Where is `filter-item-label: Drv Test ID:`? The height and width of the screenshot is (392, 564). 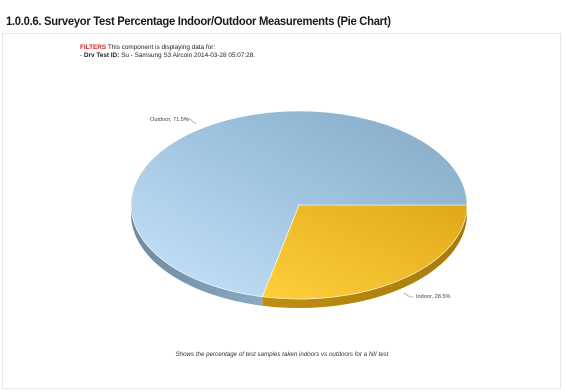
filter-item-label: Drv Test ID: is located at coordinates (101, 55).